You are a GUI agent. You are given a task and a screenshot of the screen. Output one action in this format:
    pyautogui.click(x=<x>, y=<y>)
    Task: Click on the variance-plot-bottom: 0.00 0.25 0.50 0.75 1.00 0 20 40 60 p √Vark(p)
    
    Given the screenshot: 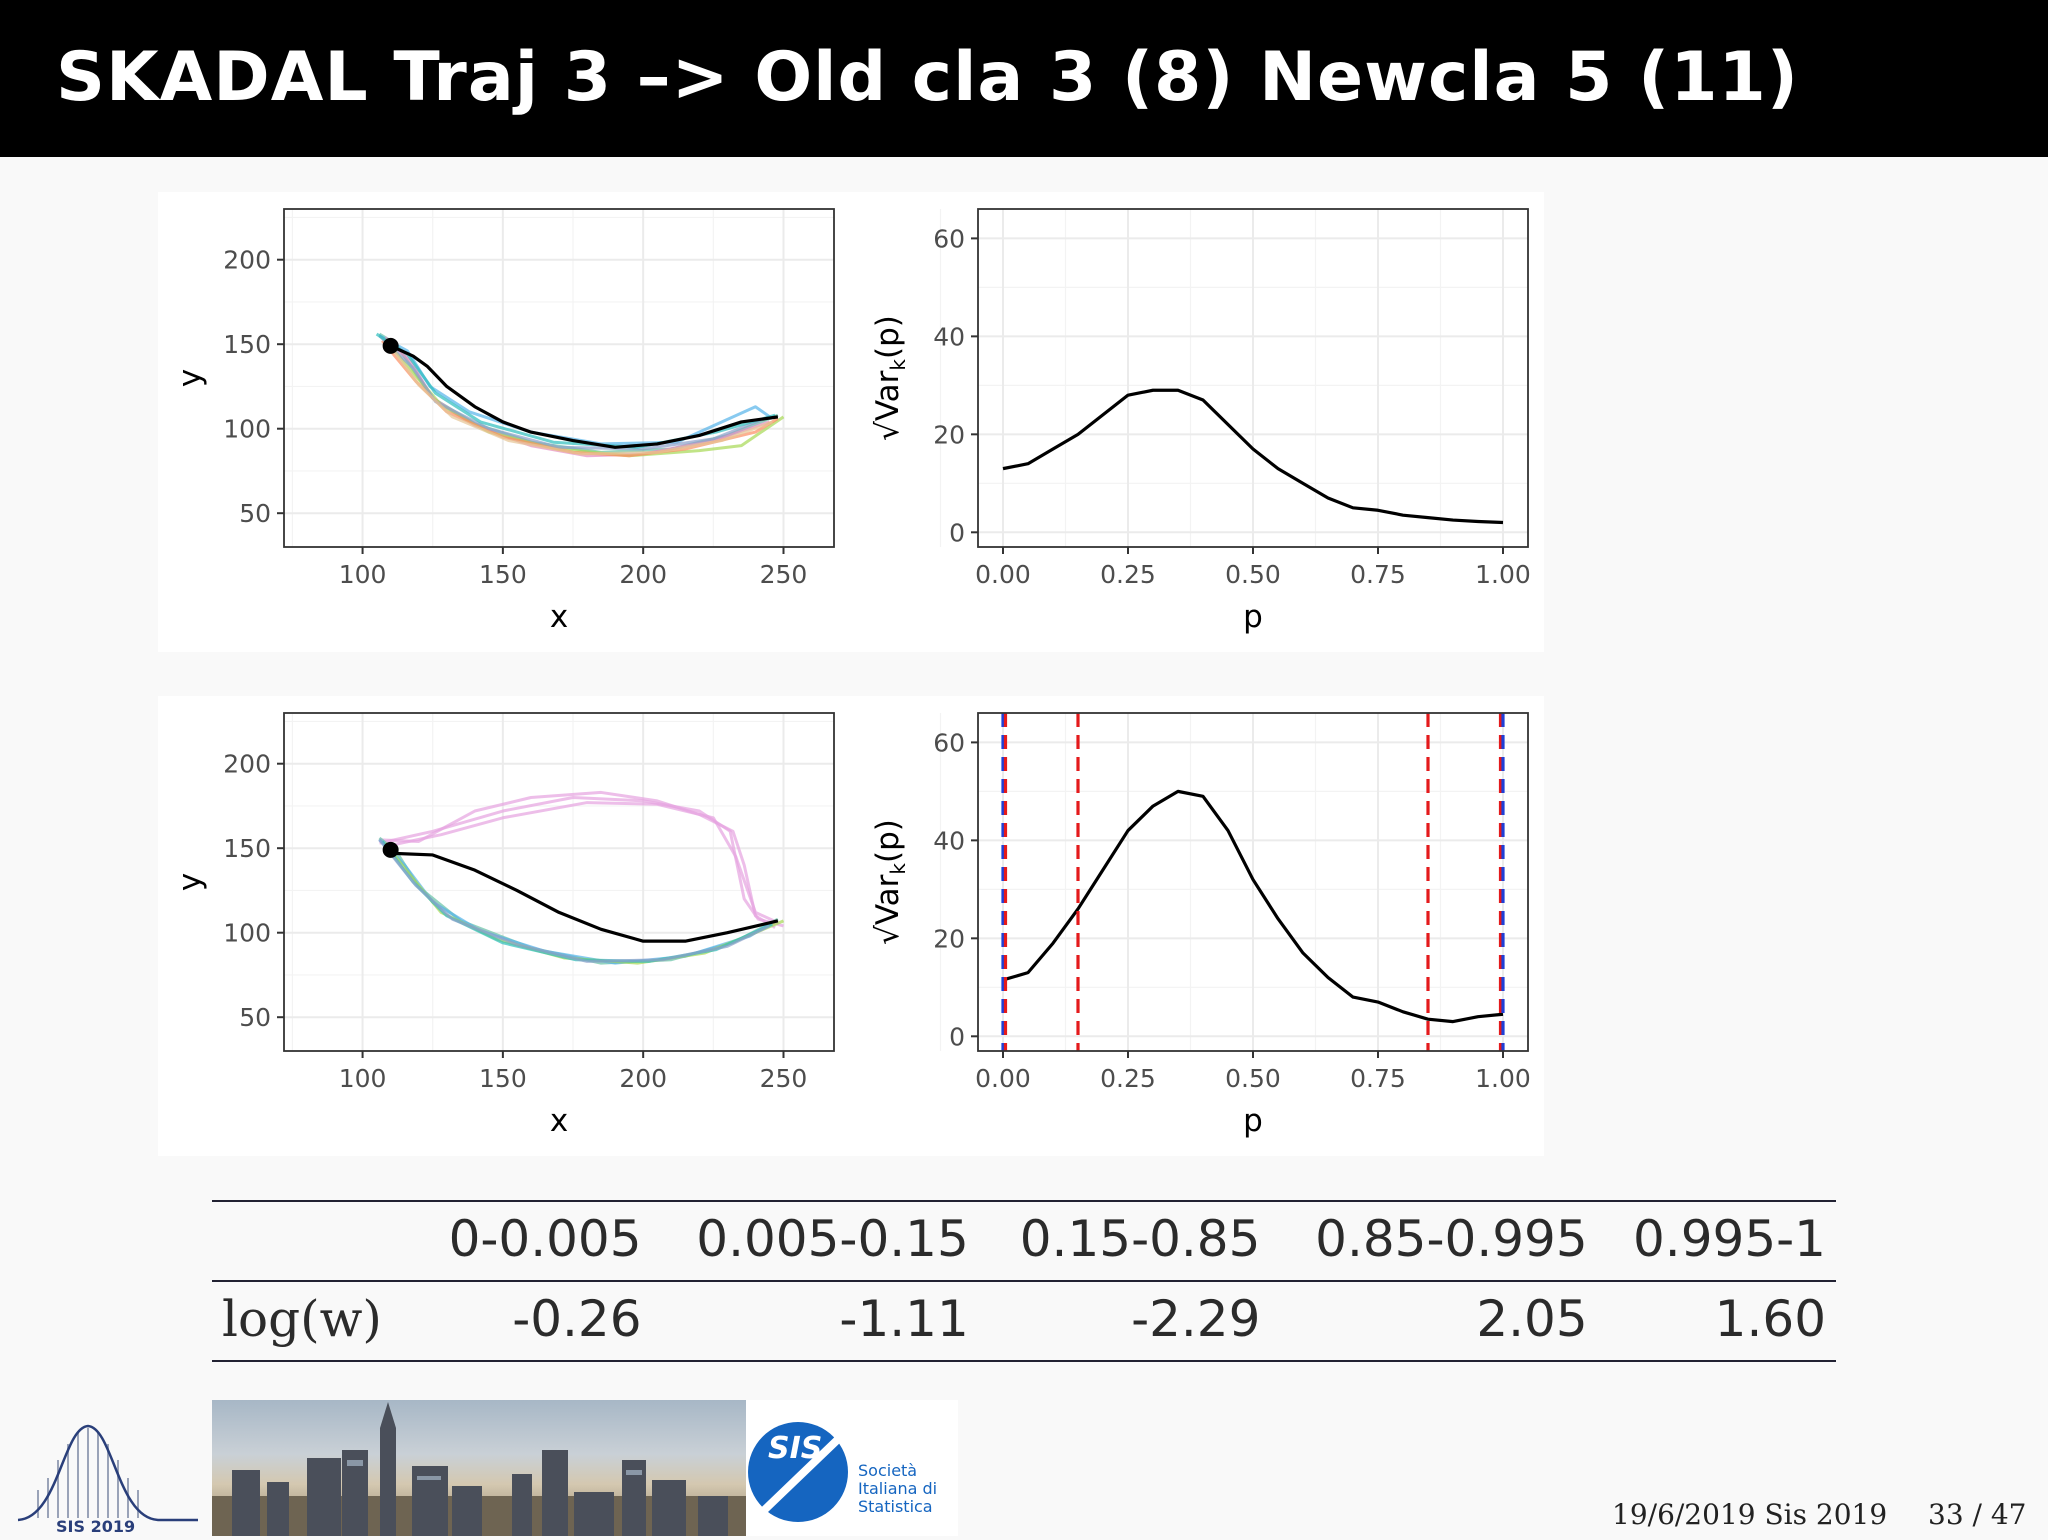 What is the action you would take?
    pyautogui.click(x=1200, y=925)
    